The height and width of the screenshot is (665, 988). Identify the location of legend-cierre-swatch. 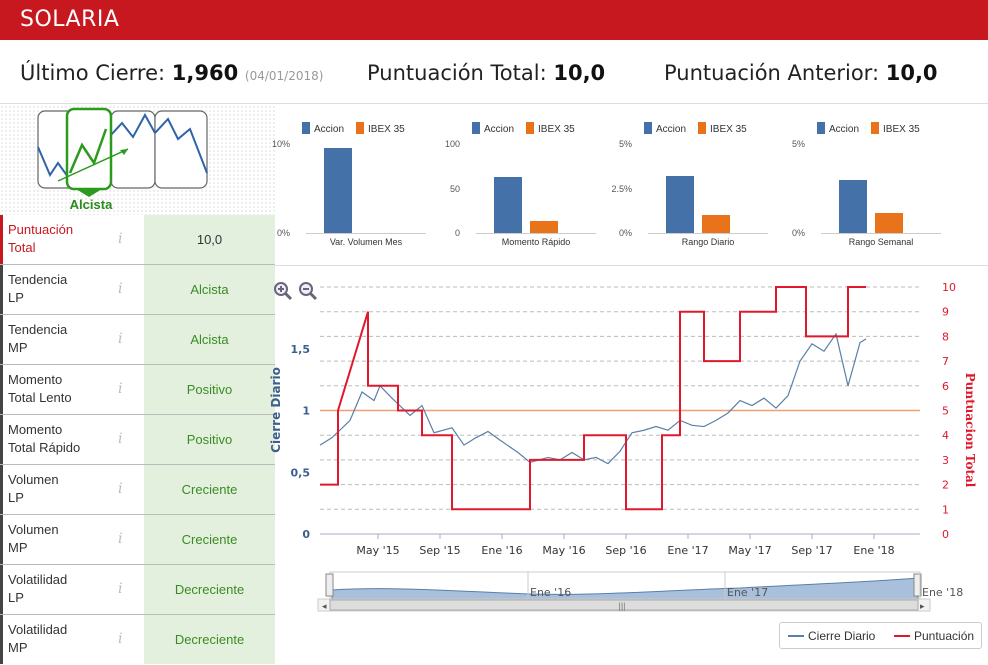
(796, 636).